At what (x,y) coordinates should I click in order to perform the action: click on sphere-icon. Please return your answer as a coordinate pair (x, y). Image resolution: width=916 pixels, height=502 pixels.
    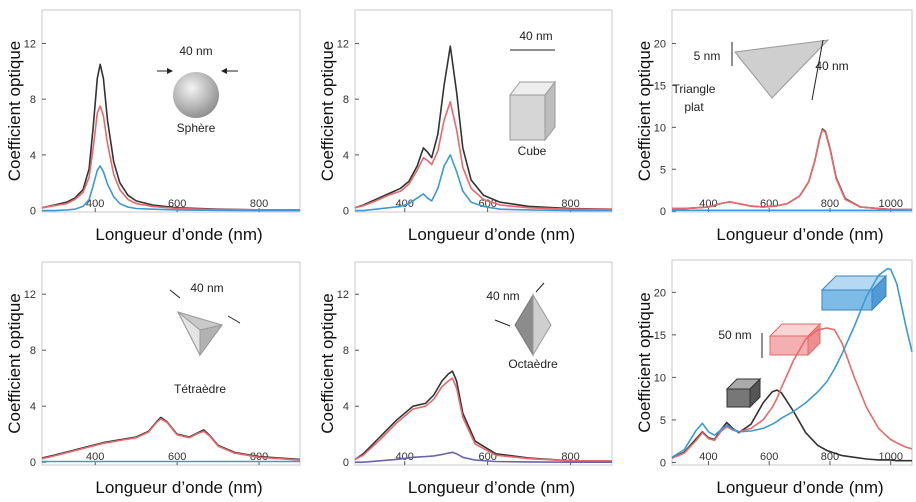
    Looking at the image, I should click on (196, 95).